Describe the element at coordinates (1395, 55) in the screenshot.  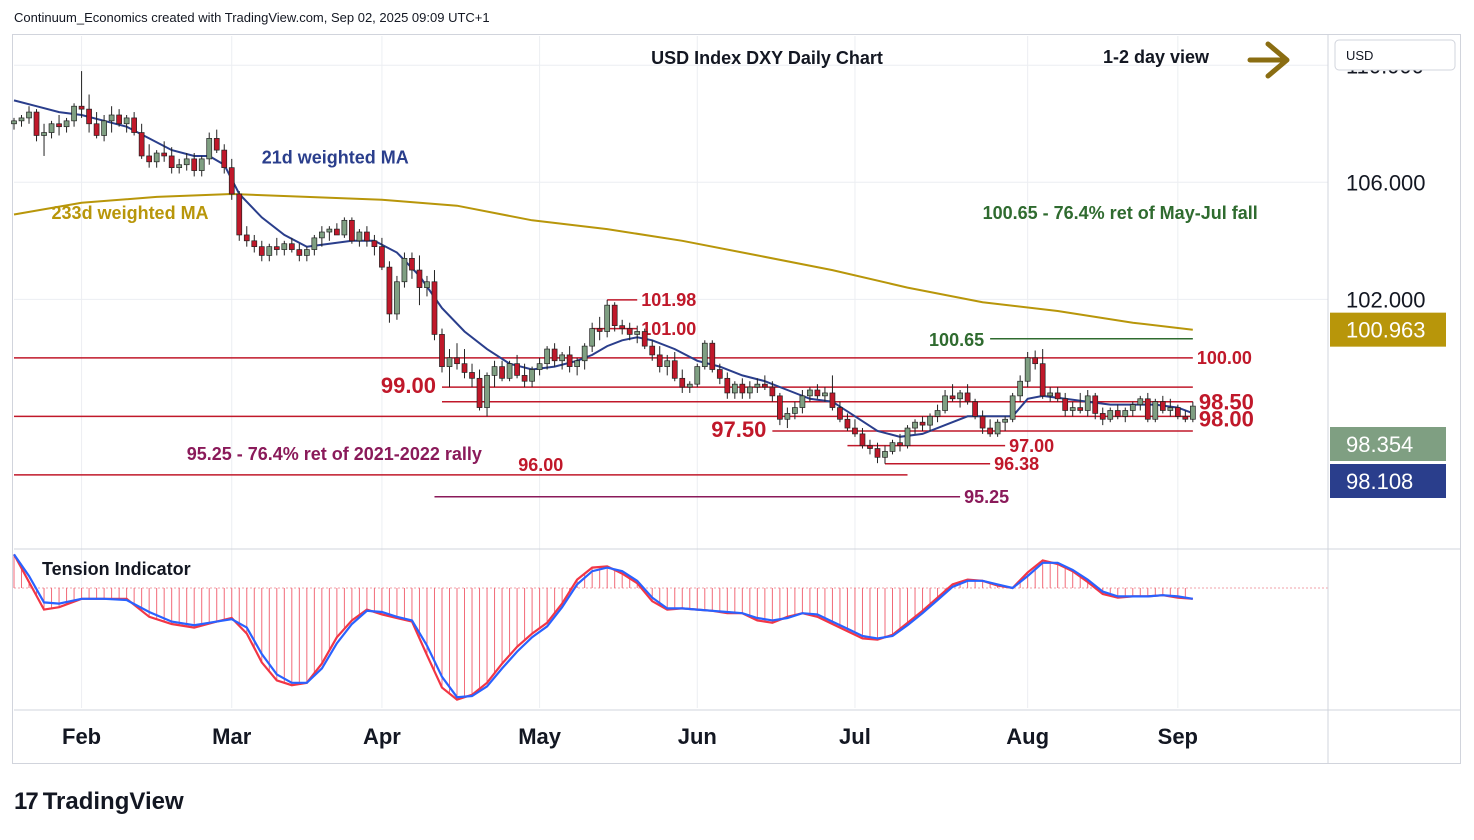
I see `currency-box` at that location.